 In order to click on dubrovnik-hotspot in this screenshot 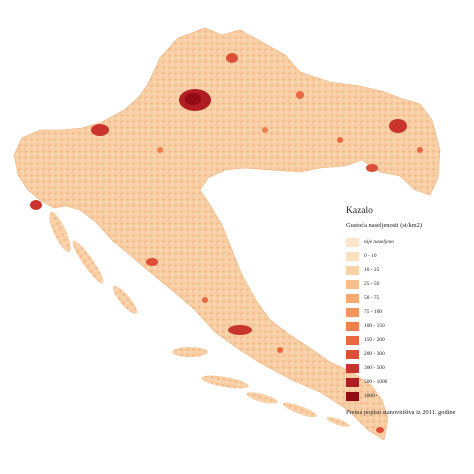, I will do `click(380, 430)`.